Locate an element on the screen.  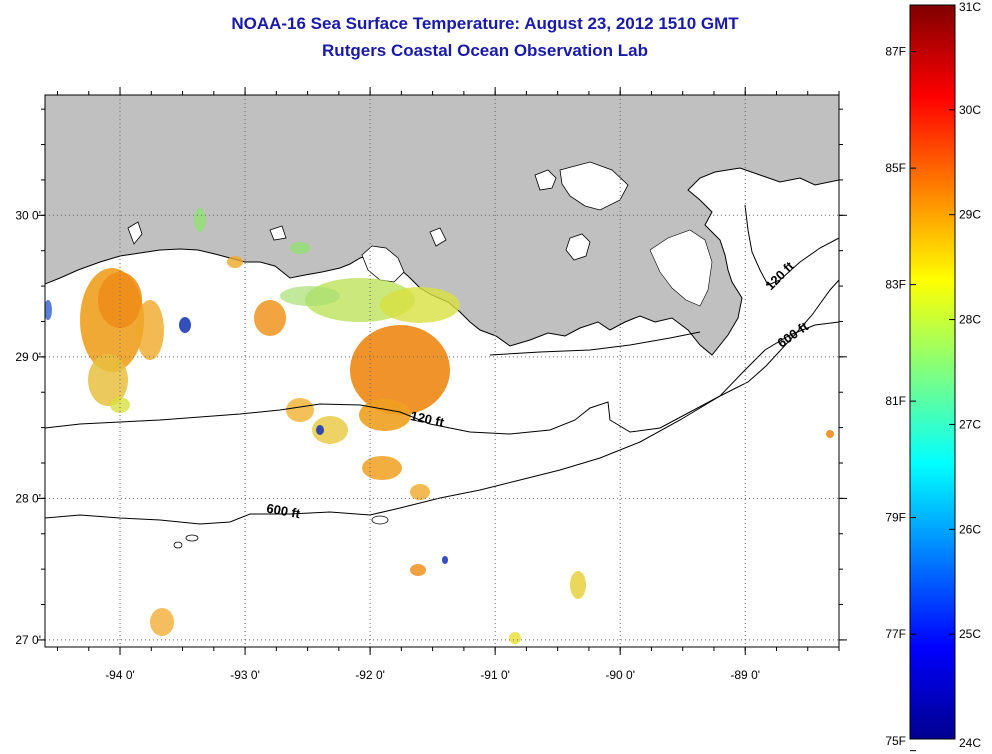
contour-label: 120 ft is located at coordinates (427, 419).